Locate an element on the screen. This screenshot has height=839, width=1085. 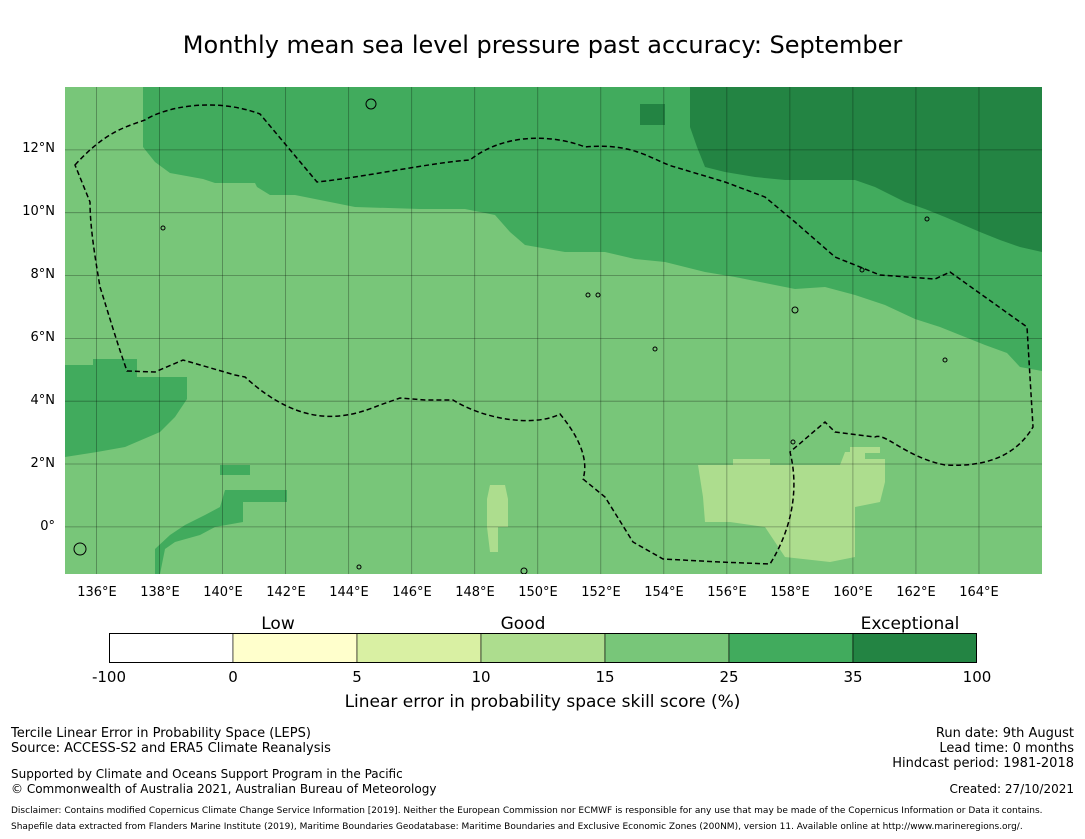
lon-label-160e: 160°E is located at coordinates (853, 592).